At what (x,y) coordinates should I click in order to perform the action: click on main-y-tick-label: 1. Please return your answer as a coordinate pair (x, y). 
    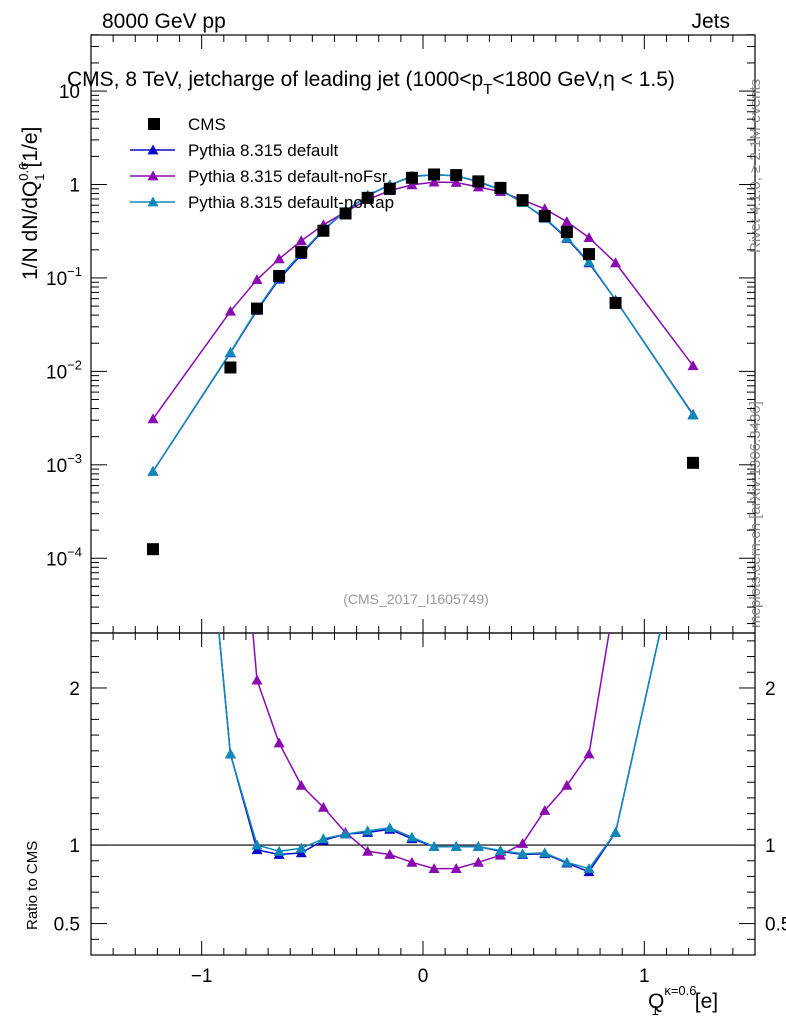
    Looking at the image, I should click on (74, 186).